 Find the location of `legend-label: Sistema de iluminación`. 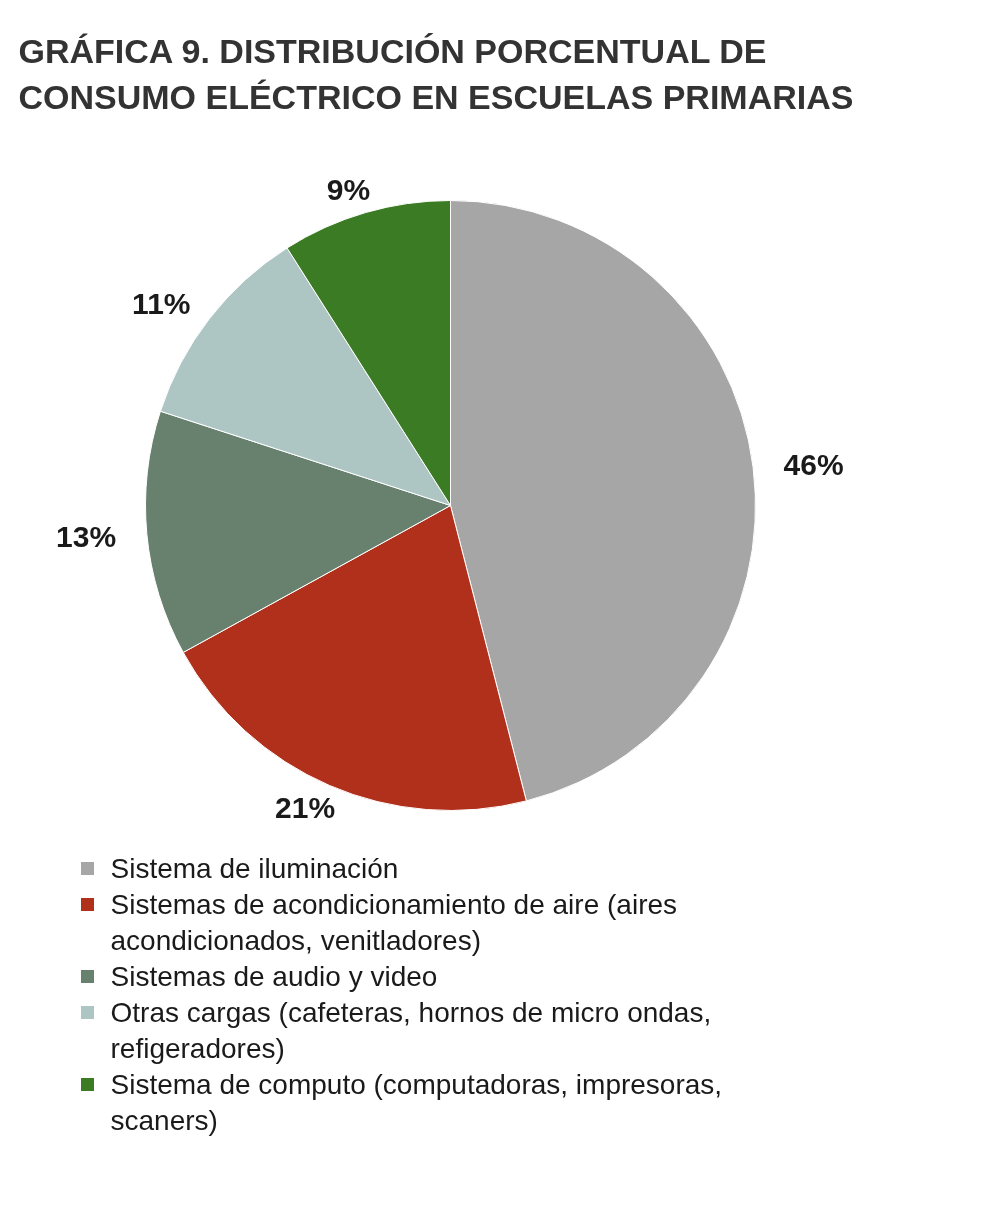

legend-label: Sistema de iluminación is located at coordinates (254, 868).